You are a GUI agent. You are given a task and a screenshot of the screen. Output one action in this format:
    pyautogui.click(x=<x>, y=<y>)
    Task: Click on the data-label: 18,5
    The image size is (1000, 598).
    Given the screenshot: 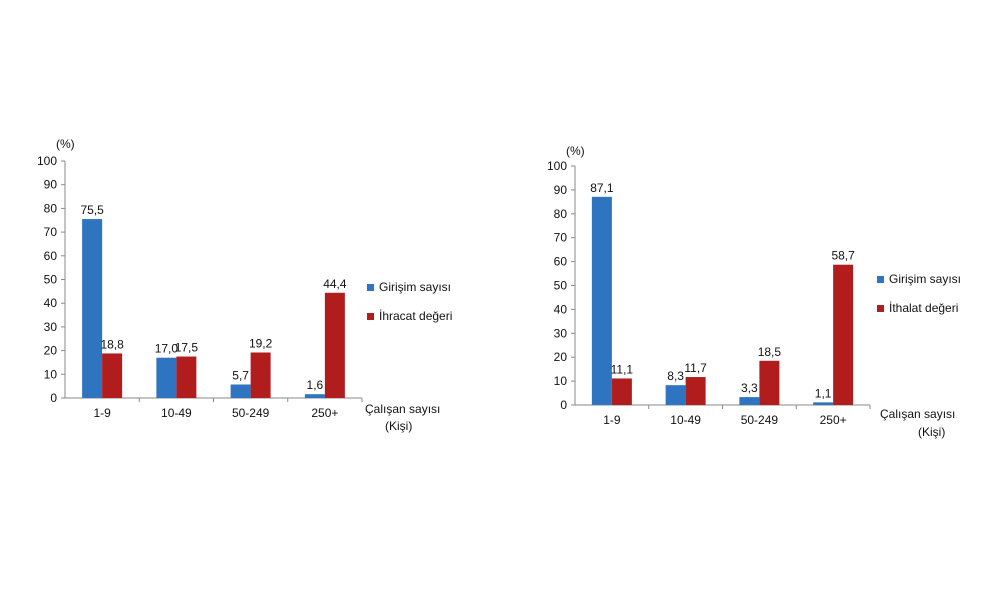 What is the action you would take?
    pyautogui.click(x=770, y=352)
    